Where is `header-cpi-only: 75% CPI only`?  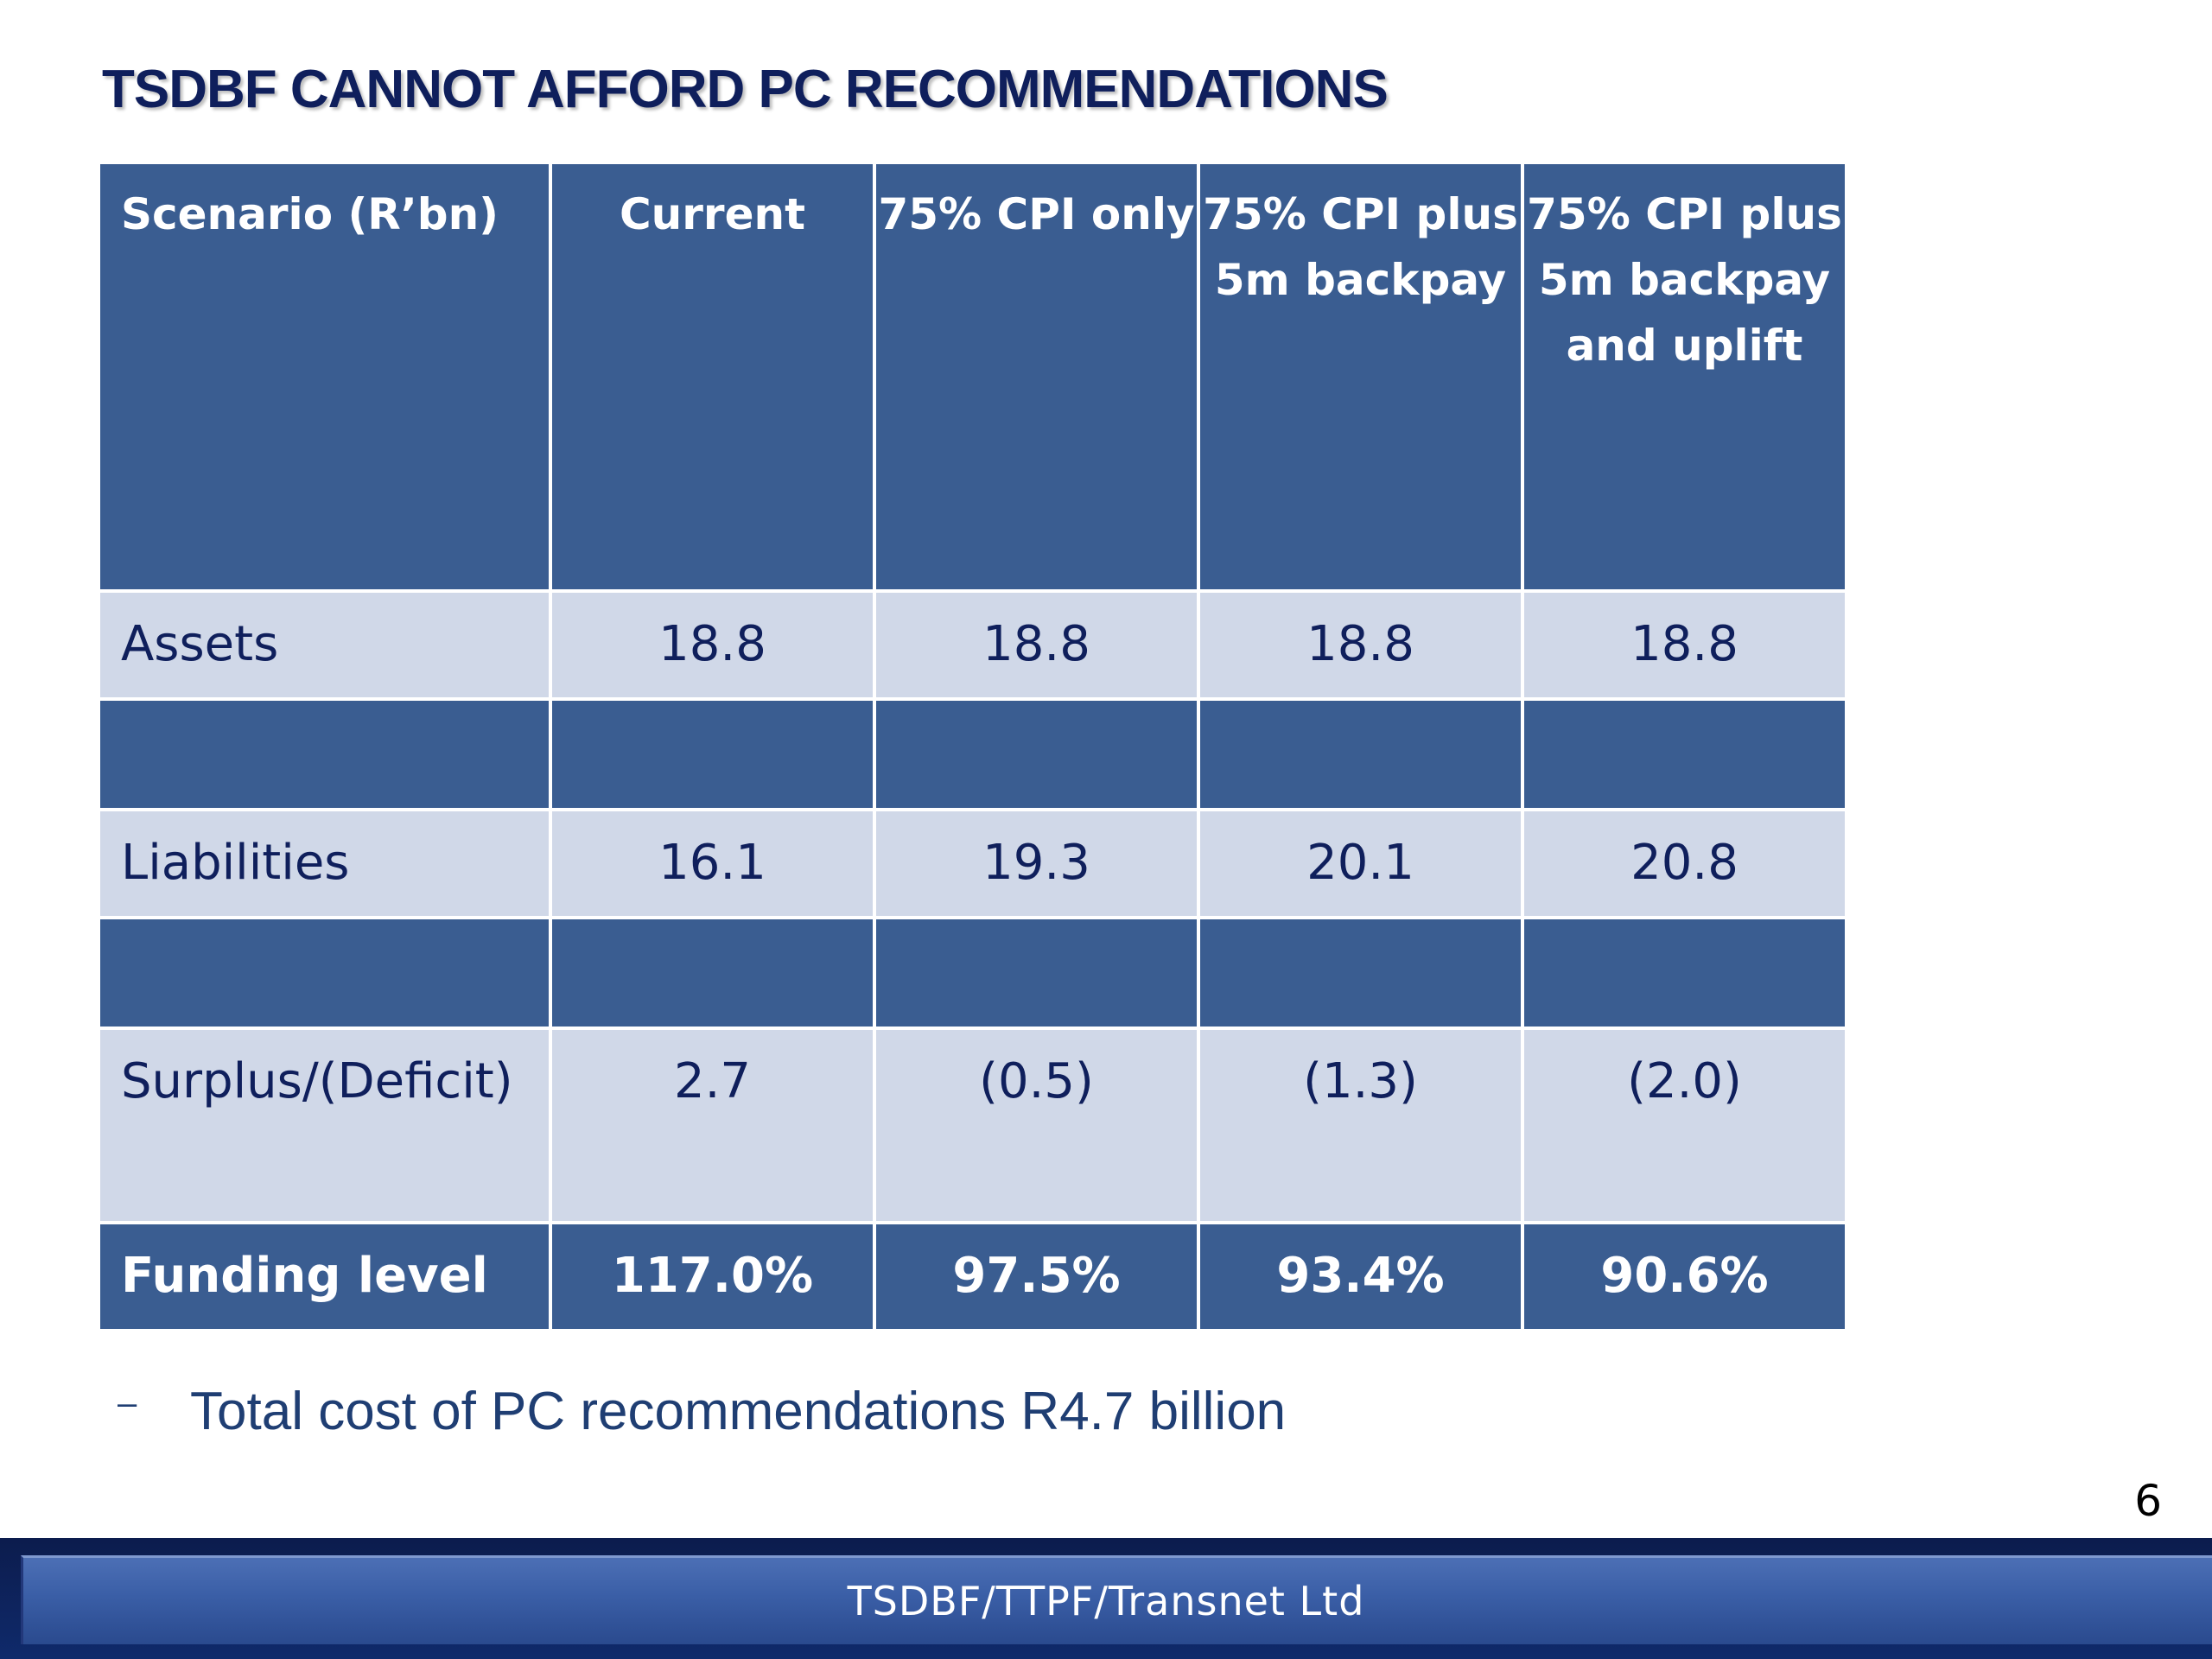
header-cpi-only: 75% CPI only is located at coordinates (1036, 377).